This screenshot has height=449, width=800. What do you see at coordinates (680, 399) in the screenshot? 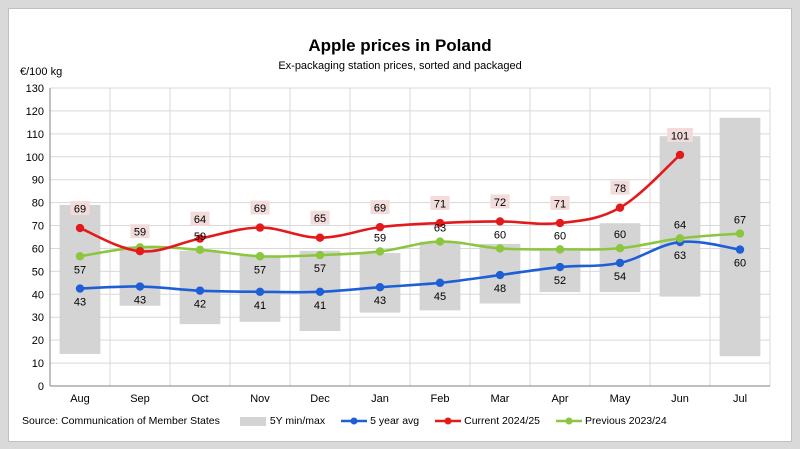
I see `x-tick-label: Jun` at bounding box center [680, 399].